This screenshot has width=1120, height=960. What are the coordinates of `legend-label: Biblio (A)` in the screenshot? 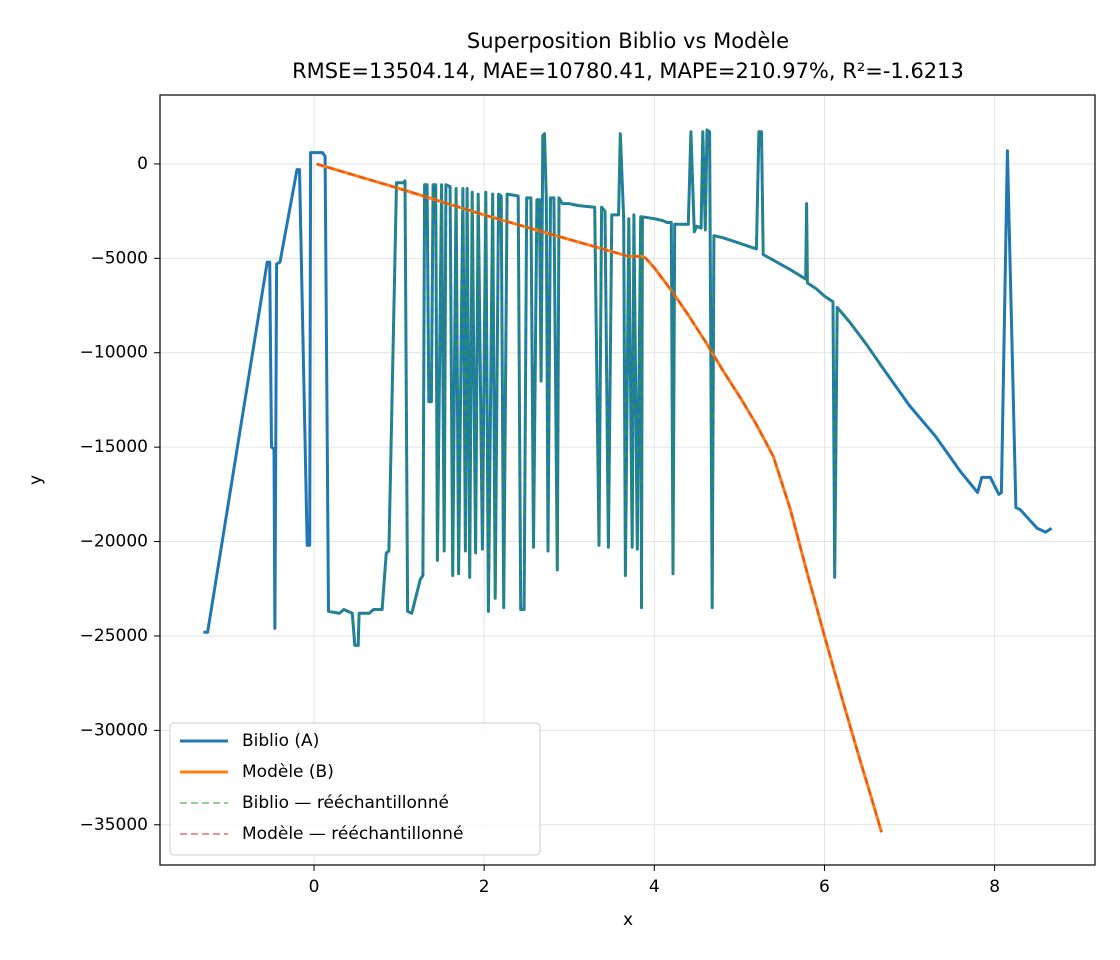 It's located at (280, 741).